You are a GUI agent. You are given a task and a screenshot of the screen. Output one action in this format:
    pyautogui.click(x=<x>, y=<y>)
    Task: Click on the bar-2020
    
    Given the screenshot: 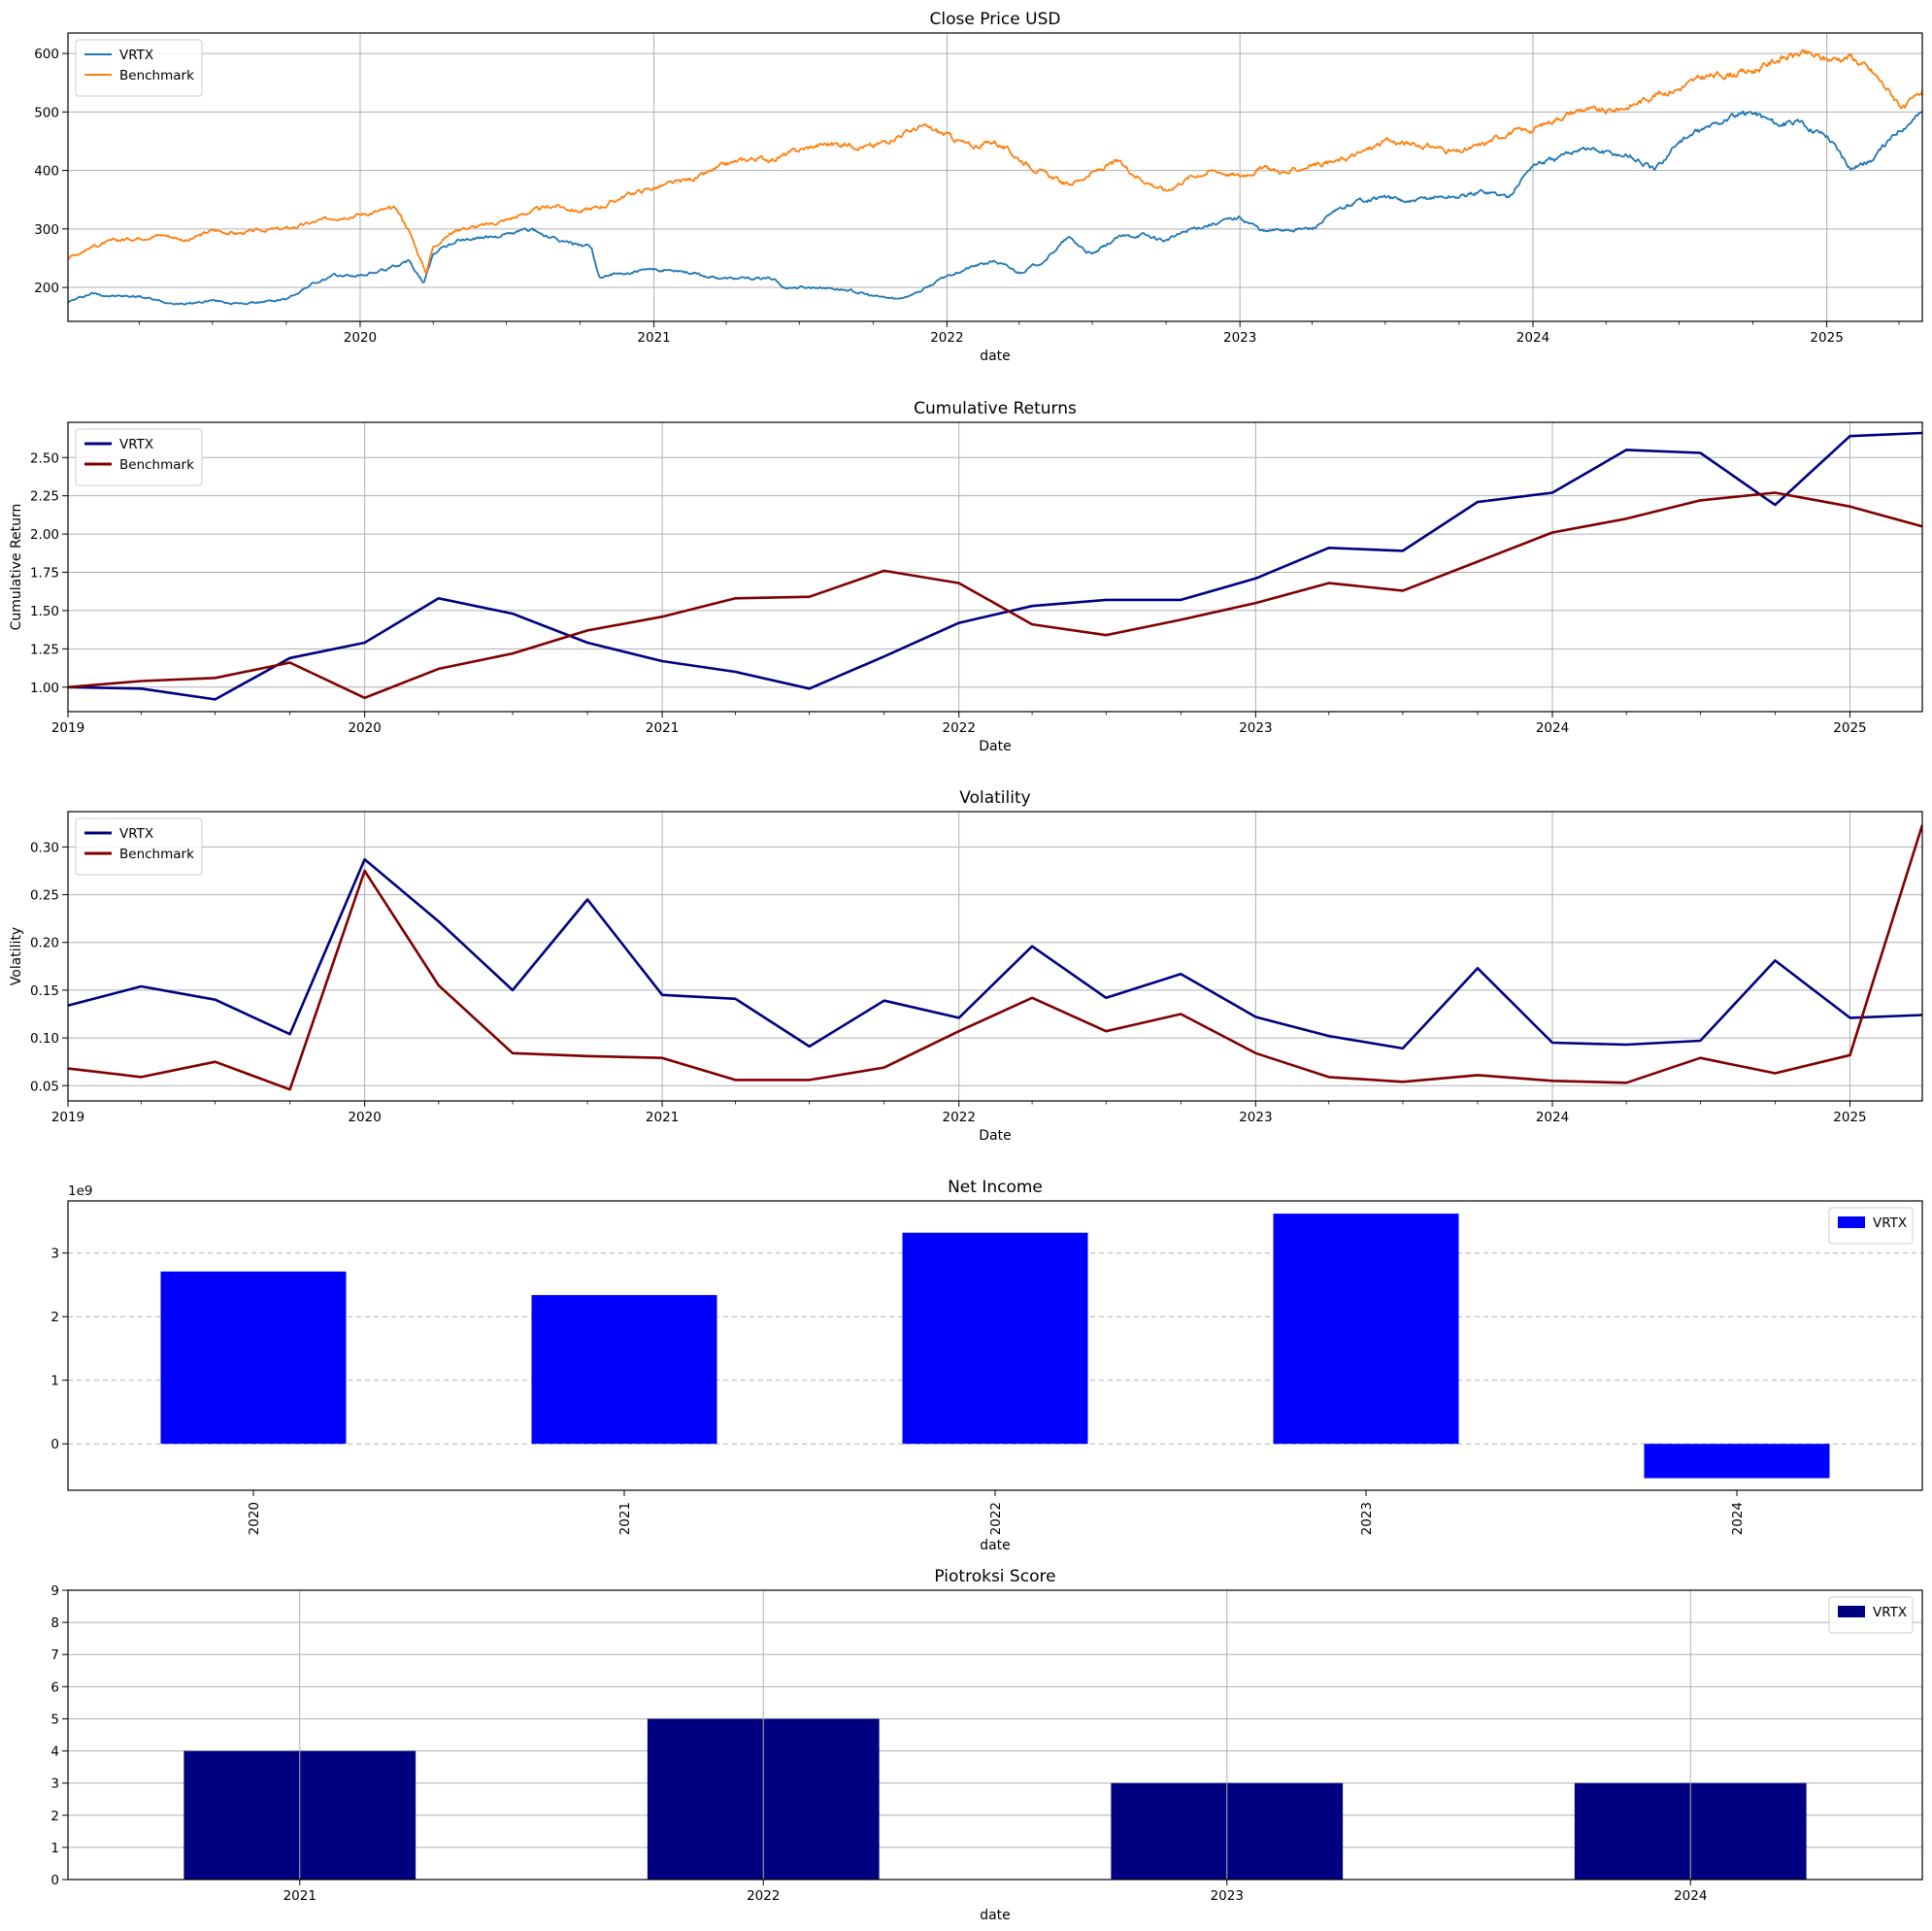 What is the action you would take?
    pyautogui.click(x=253, y=1358)
    